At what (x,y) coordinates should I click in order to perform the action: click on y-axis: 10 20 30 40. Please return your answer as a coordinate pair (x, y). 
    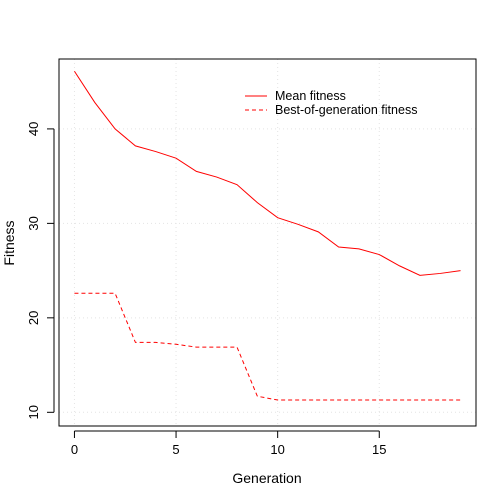
    Looking at the image, I should click on (40, 271).